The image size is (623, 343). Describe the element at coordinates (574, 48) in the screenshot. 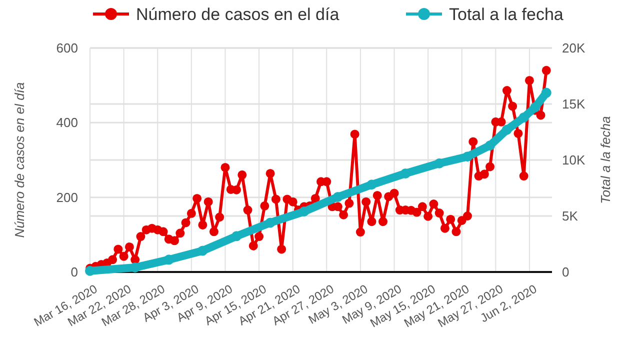

I see `y2-tick-label: 20K` at that location.